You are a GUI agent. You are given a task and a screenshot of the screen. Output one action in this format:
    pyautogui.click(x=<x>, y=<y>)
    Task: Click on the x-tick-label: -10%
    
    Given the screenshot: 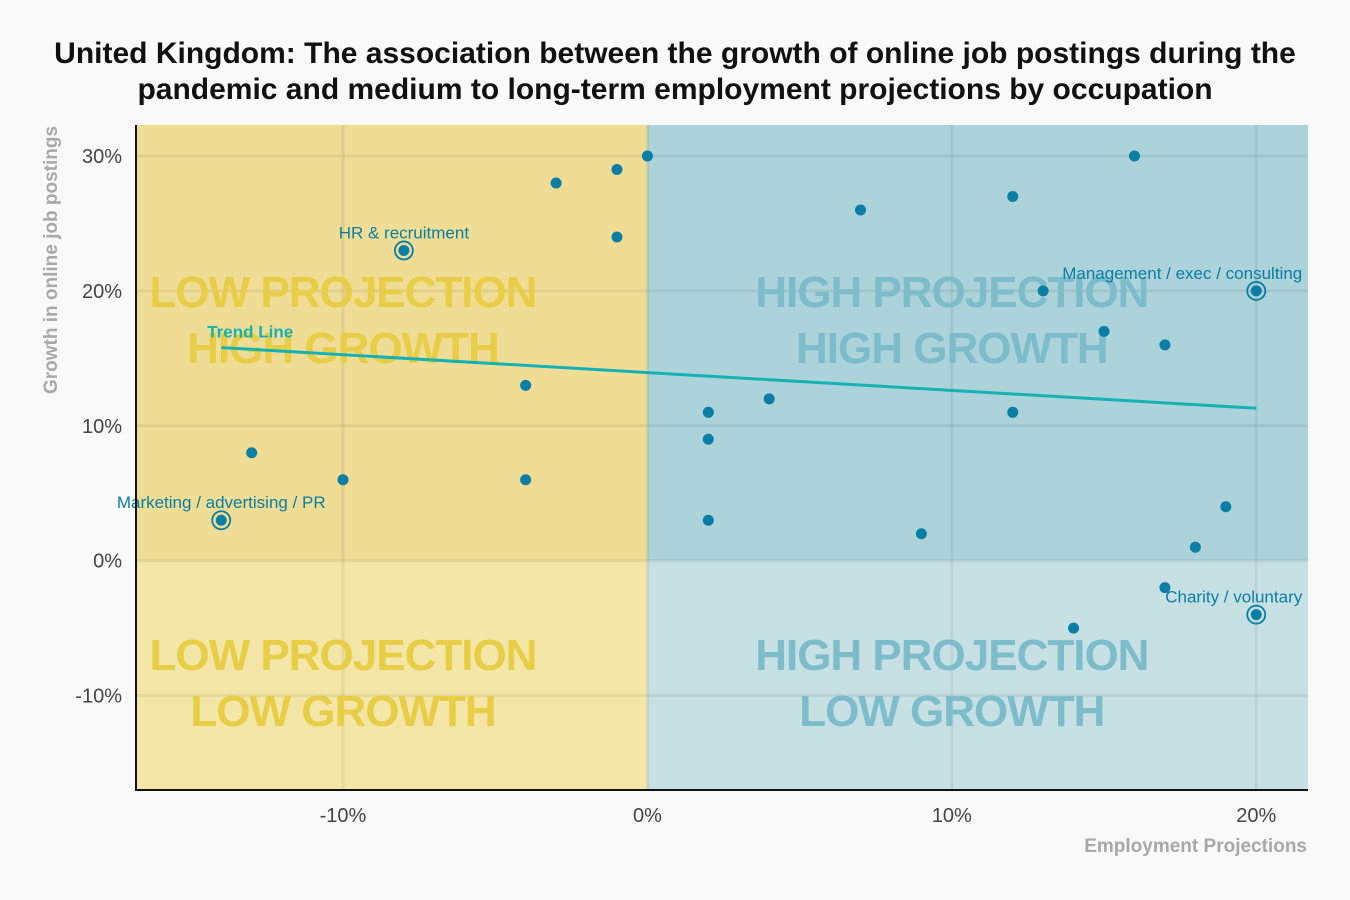 What is the action you would take?
    pyautogui.click(x=343, y=816)
    